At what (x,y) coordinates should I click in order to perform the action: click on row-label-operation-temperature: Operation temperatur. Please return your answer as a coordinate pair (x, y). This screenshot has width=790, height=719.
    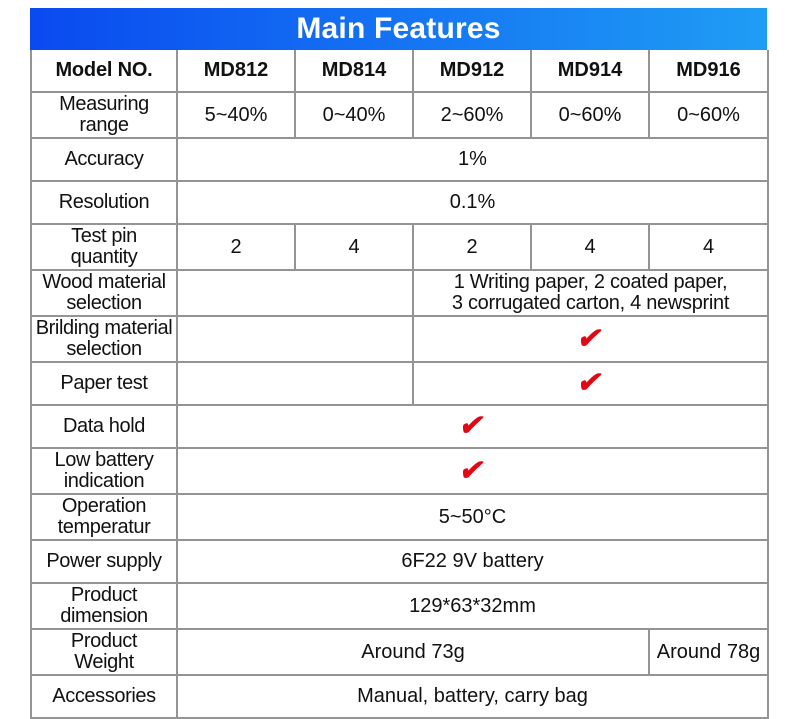
    Looking at the image, I should click on (104, 517).